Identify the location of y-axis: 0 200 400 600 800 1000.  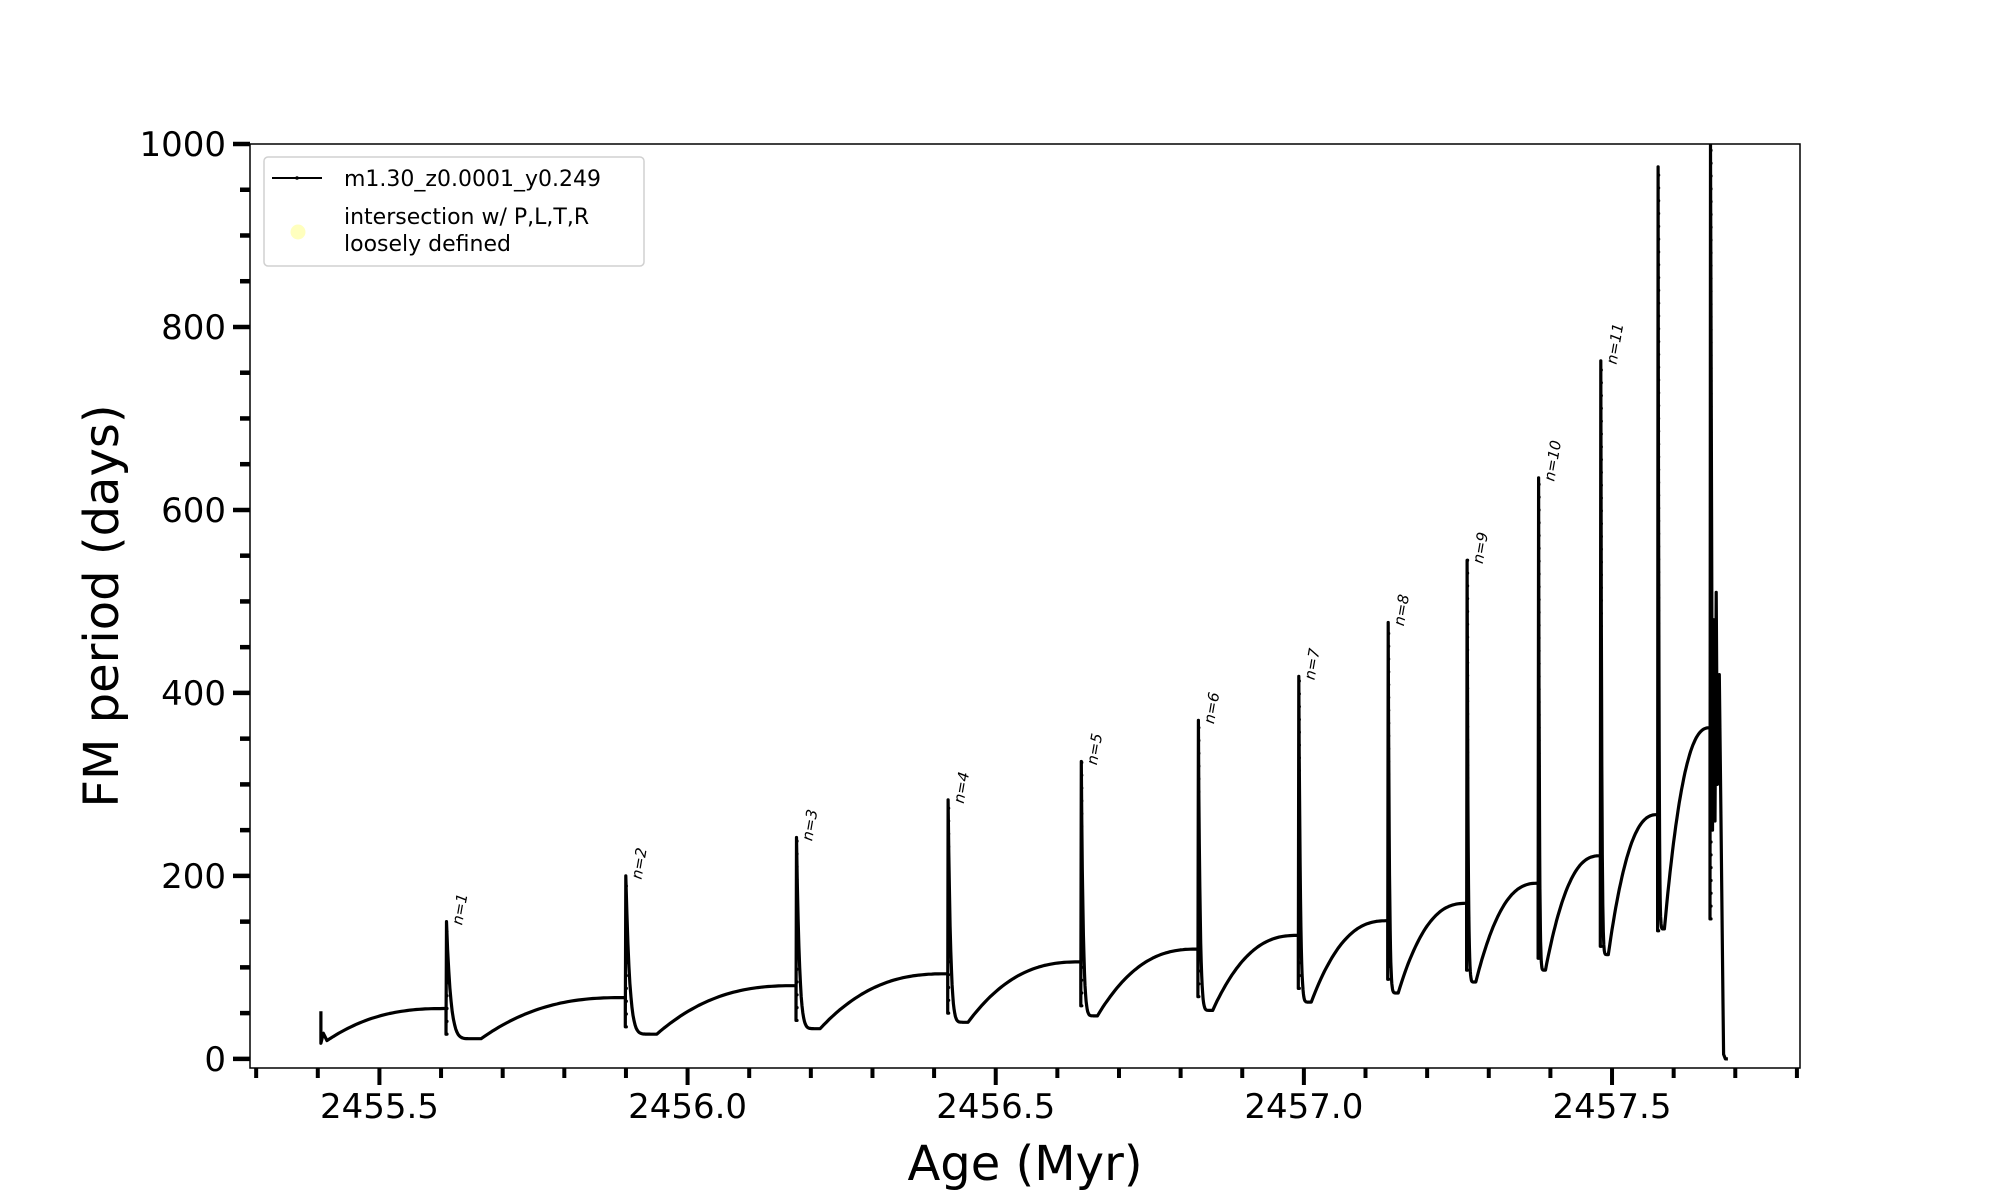
(194, 602).